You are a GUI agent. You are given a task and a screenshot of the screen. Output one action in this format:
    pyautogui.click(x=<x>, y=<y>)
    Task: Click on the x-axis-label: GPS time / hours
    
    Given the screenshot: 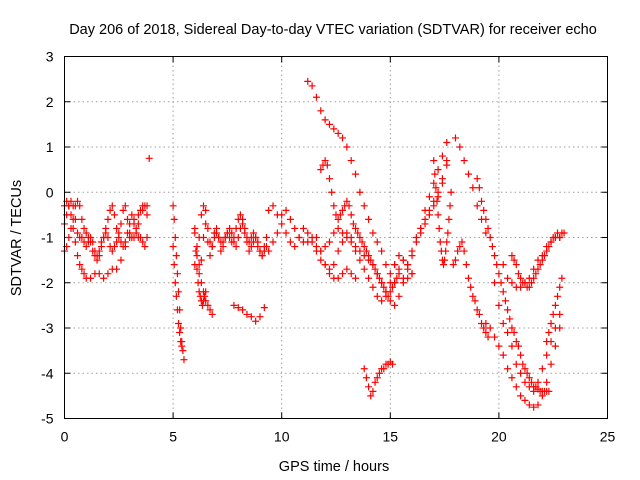 What is the action you would take?
    pyautogui.click(x=334, y=467)
    